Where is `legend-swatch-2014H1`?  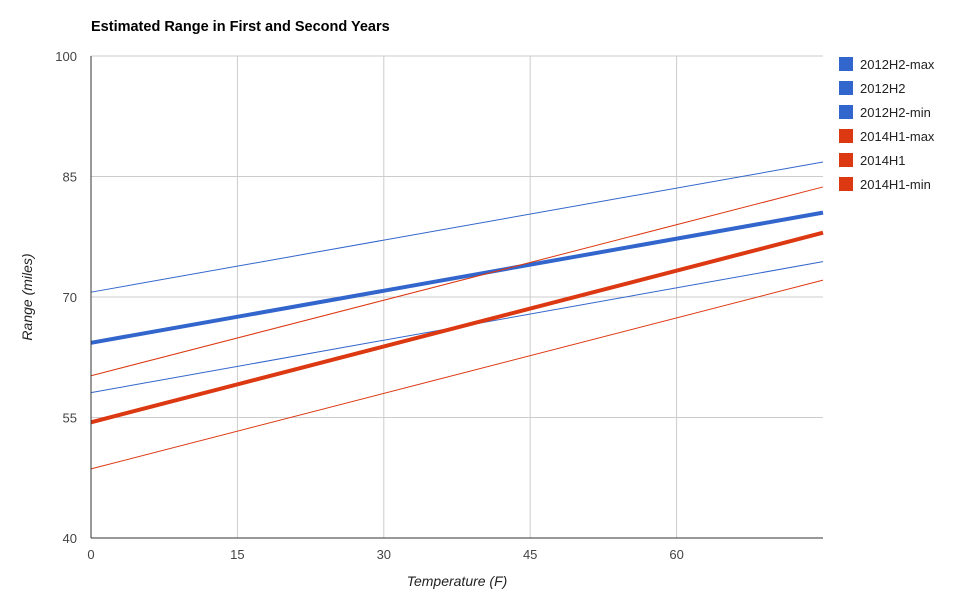 legend-swatch-2014H1 is located at coordinates (846, 160).